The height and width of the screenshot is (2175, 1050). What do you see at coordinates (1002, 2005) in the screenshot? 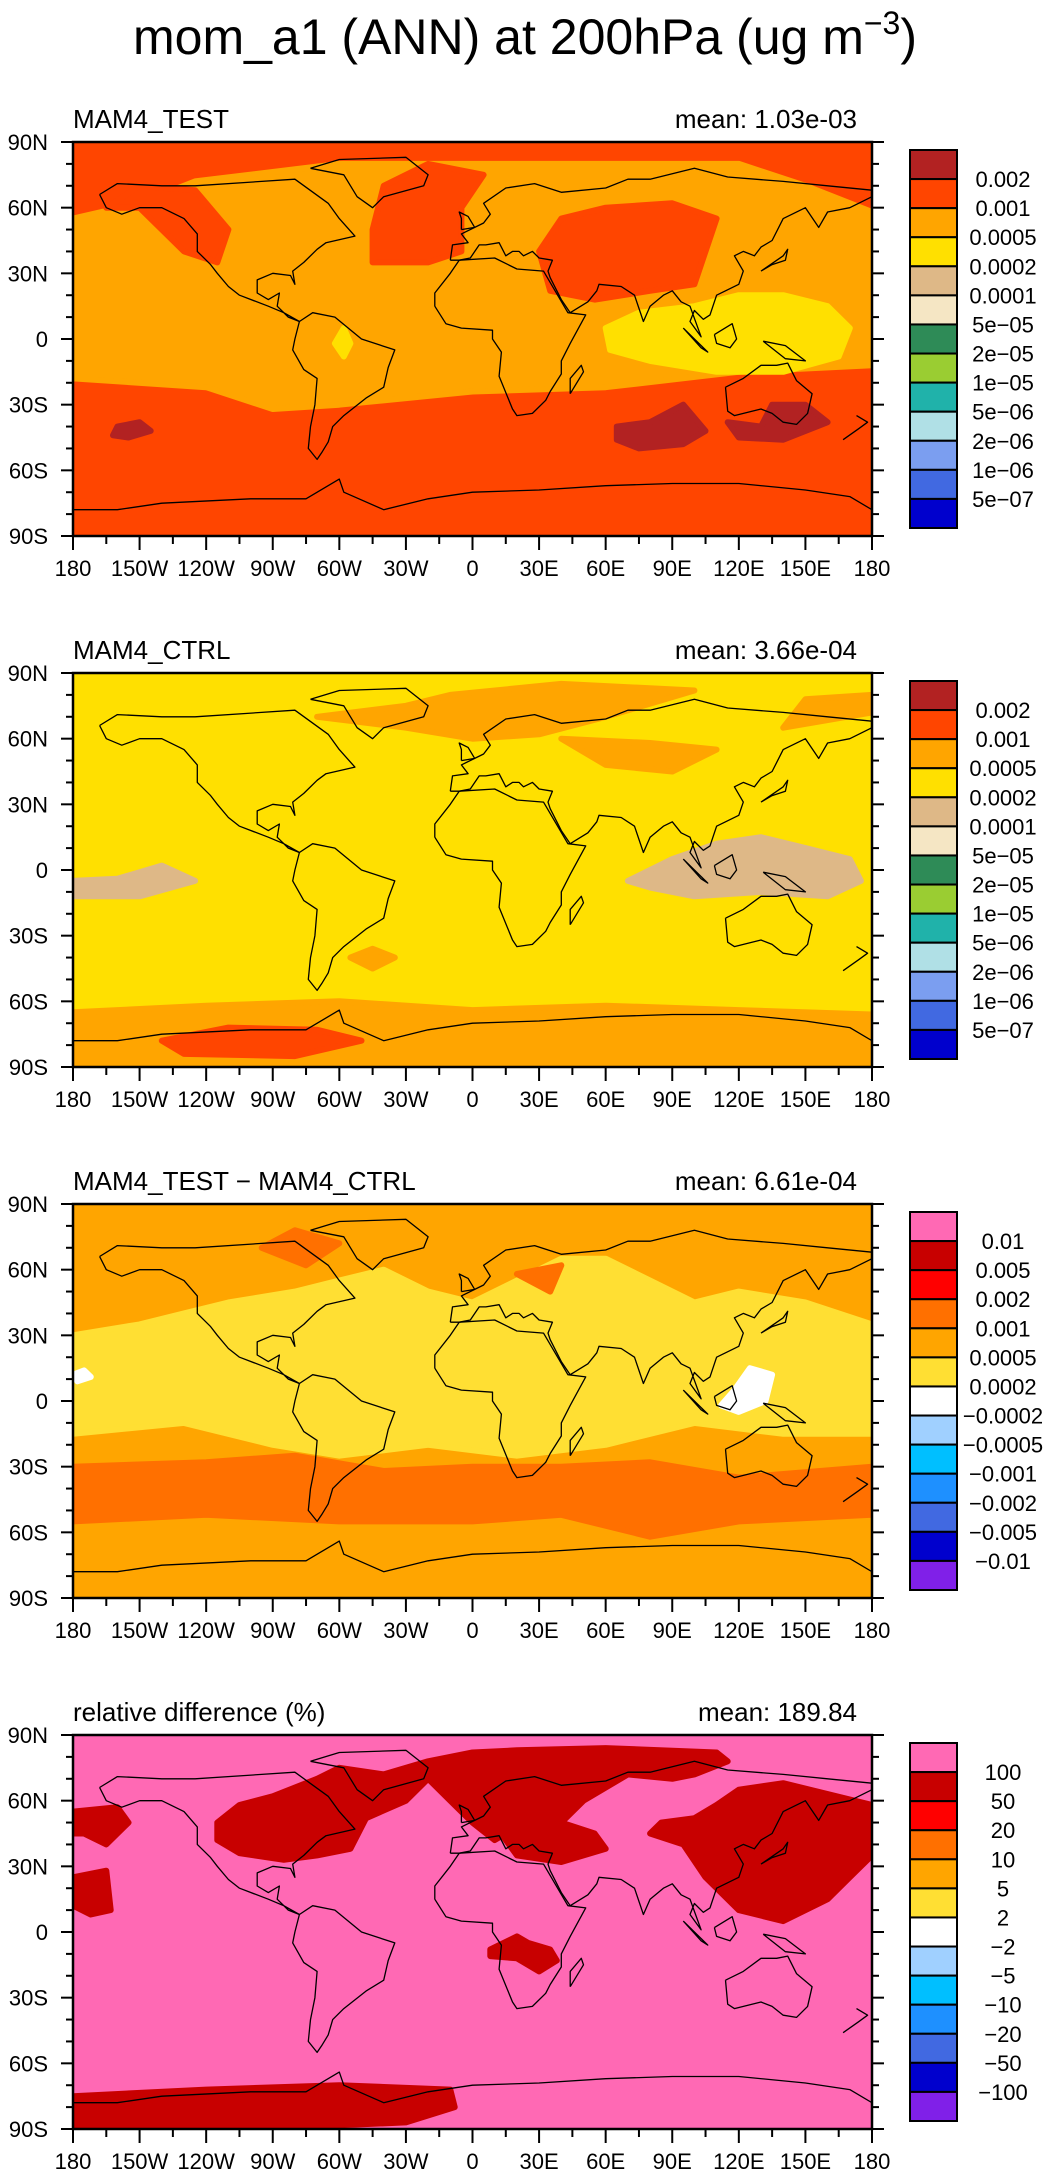
I see `colorbar-label: −10` at bounding box center [1002, 2005].